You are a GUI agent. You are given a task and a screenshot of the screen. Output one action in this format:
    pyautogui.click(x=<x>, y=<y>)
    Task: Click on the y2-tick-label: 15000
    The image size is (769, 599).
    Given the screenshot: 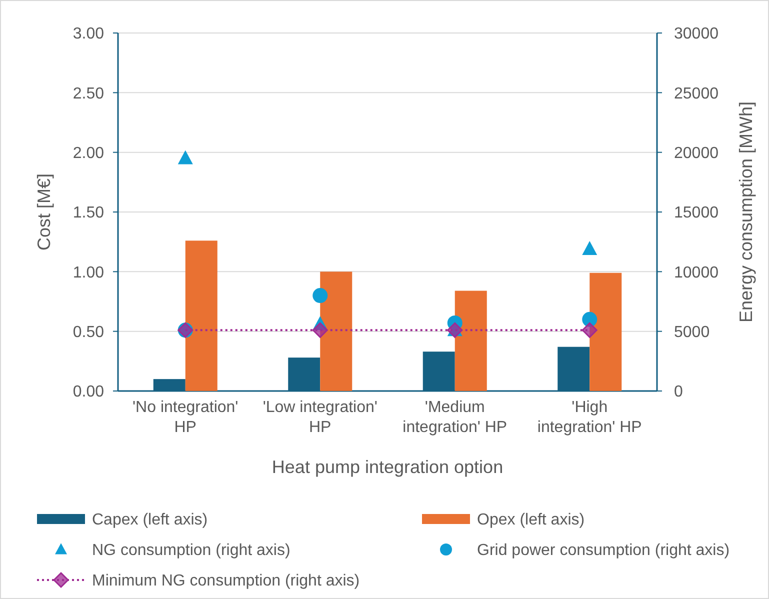 What is the action you would take?
    pyautogui.click(x=696, y=213)
    